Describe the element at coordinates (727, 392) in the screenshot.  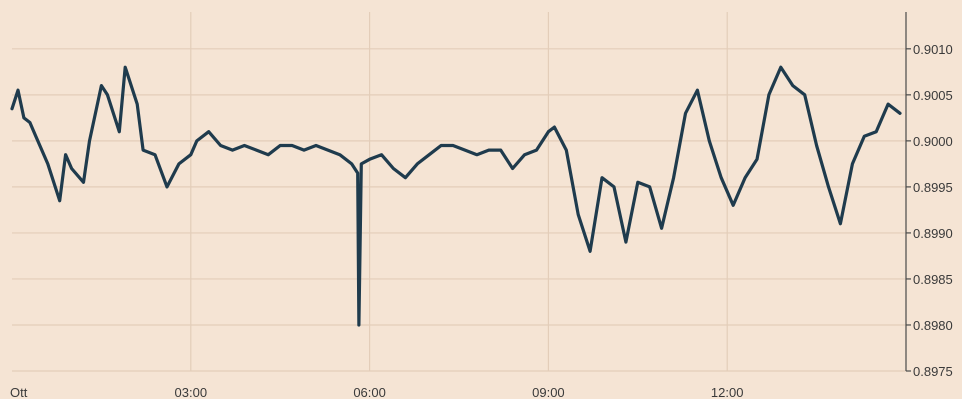
I see `x-tick-label: 12:00` at that location.